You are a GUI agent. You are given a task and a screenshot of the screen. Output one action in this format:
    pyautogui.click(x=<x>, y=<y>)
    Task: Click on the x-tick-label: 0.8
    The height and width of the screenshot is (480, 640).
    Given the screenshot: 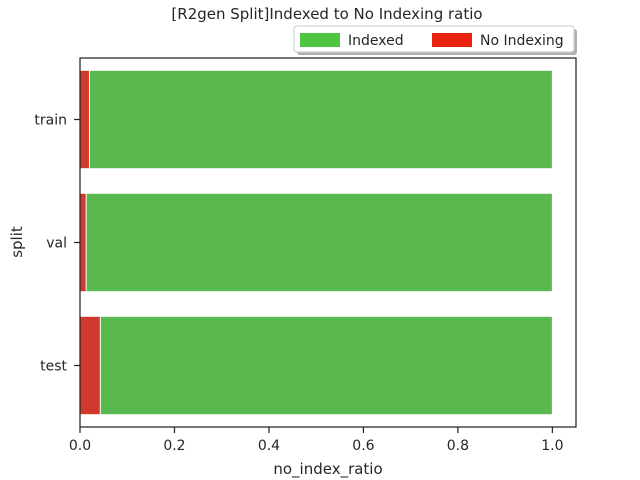 What is the action you would take?
    pyautogui.click(x=458, y=446)
    